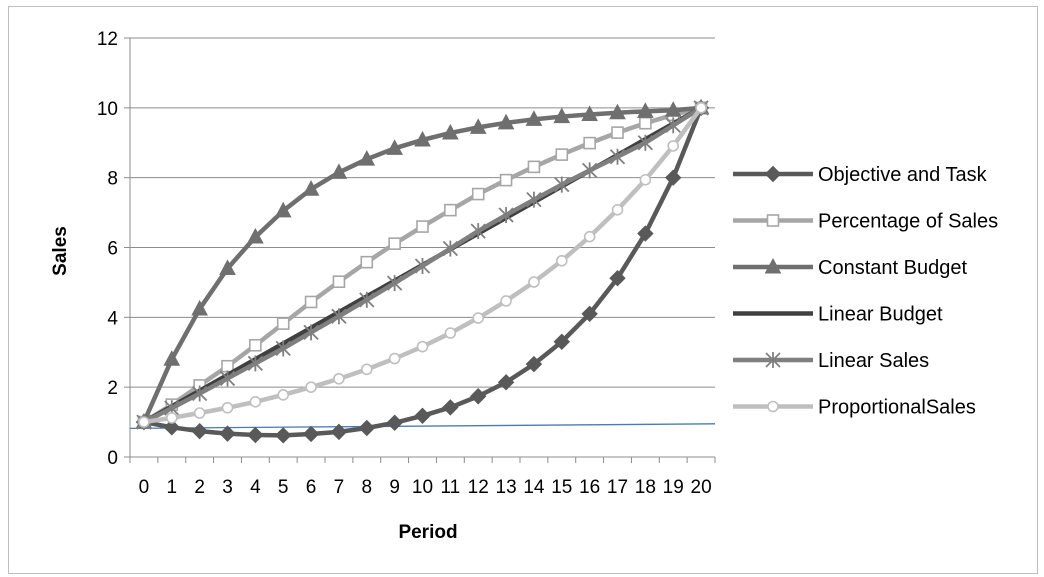 The width and height of the screenshot is (1044, 577). Describe the element at coordinates (112, 458) in the screenshot. I see `y-tick-label: 0` at that location.